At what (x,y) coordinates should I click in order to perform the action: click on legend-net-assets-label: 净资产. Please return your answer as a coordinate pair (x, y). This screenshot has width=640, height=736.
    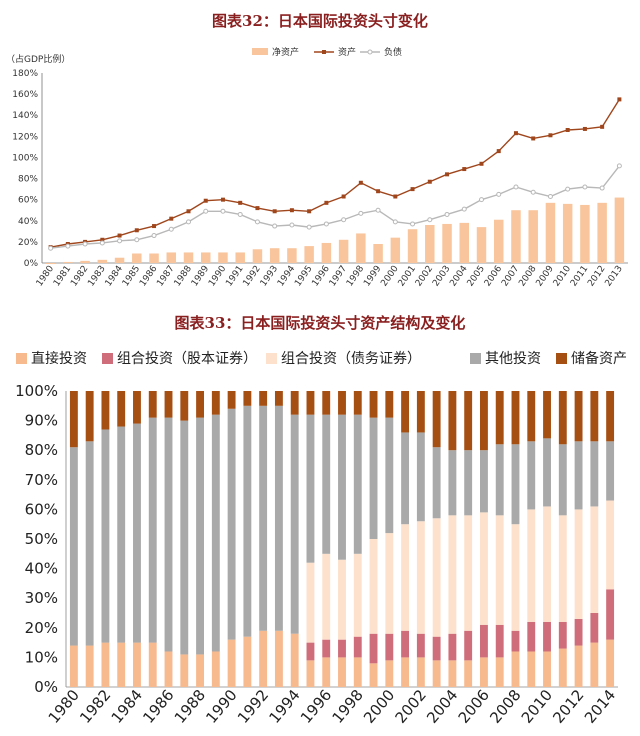
    Looking at the image, I should click on (285, 52).